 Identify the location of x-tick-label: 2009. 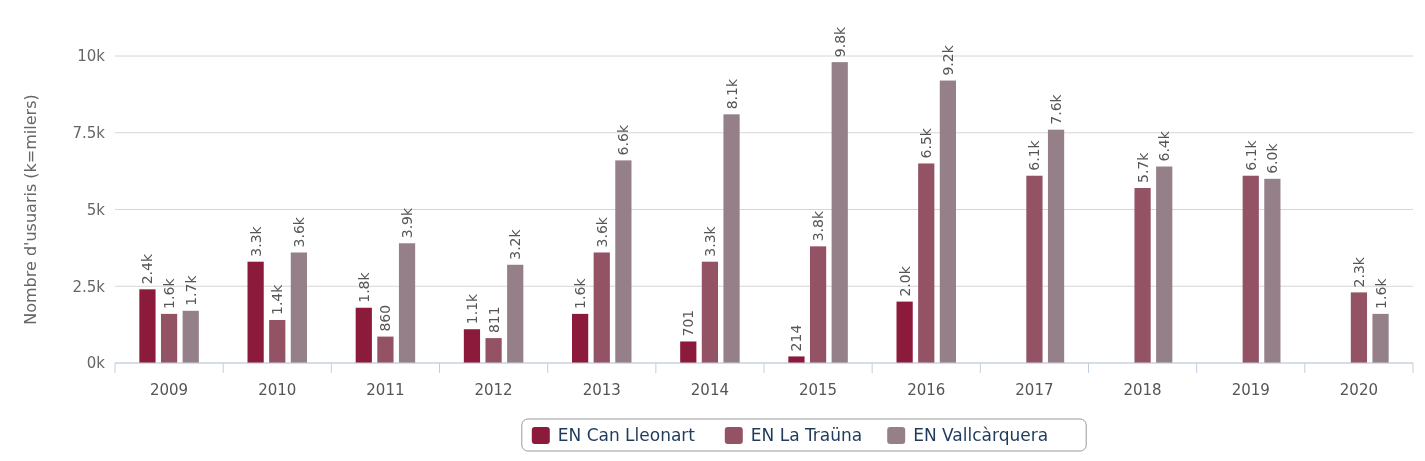
(169, 390).